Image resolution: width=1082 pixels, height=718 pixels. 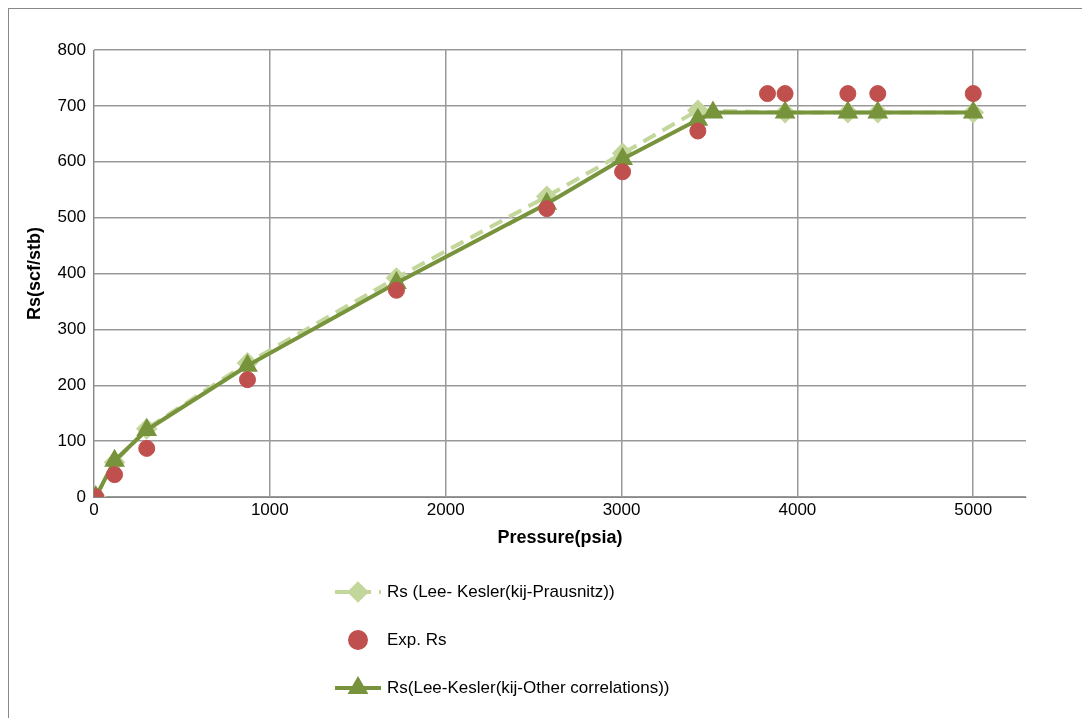 I want to click on y-tick-label: 600, so click(x=71, y=161).